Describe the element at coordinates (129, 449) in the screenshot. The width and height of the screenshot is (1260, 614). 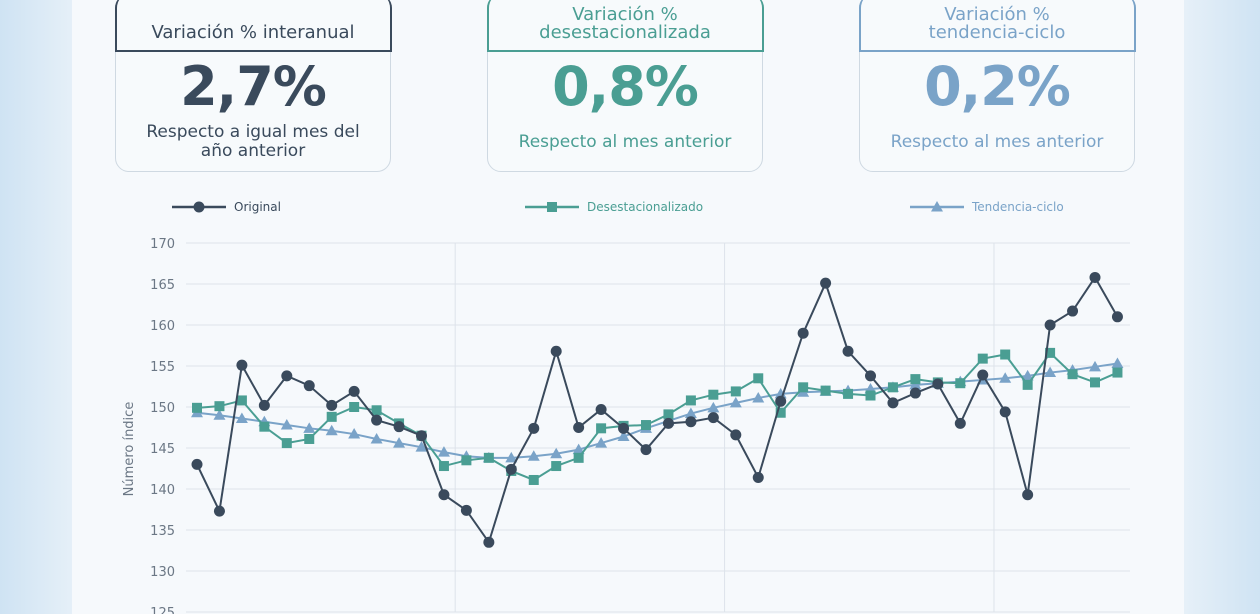
I see `y-axis-label: Número índice` at that location.